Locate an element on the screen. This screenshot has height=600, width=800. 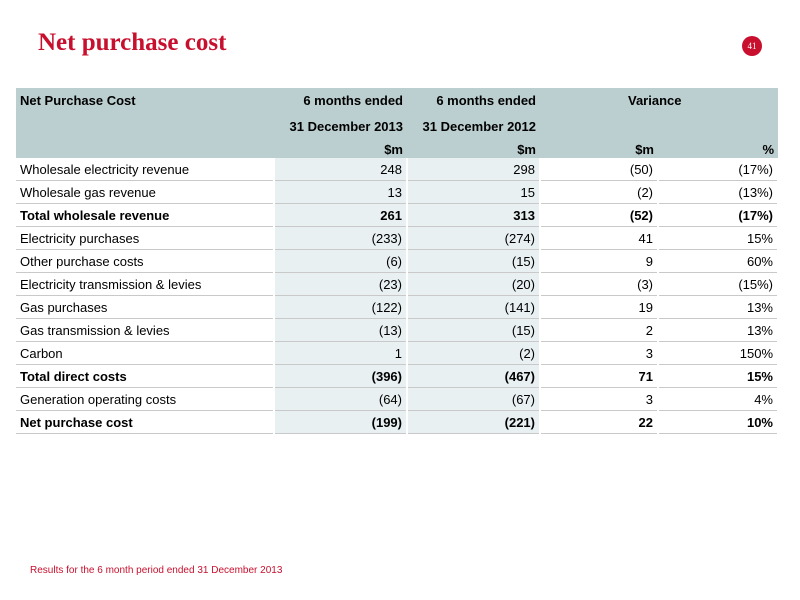
table-row: Electricity purchases (233) (274) 41 15% is located at coordinates (397, 238).